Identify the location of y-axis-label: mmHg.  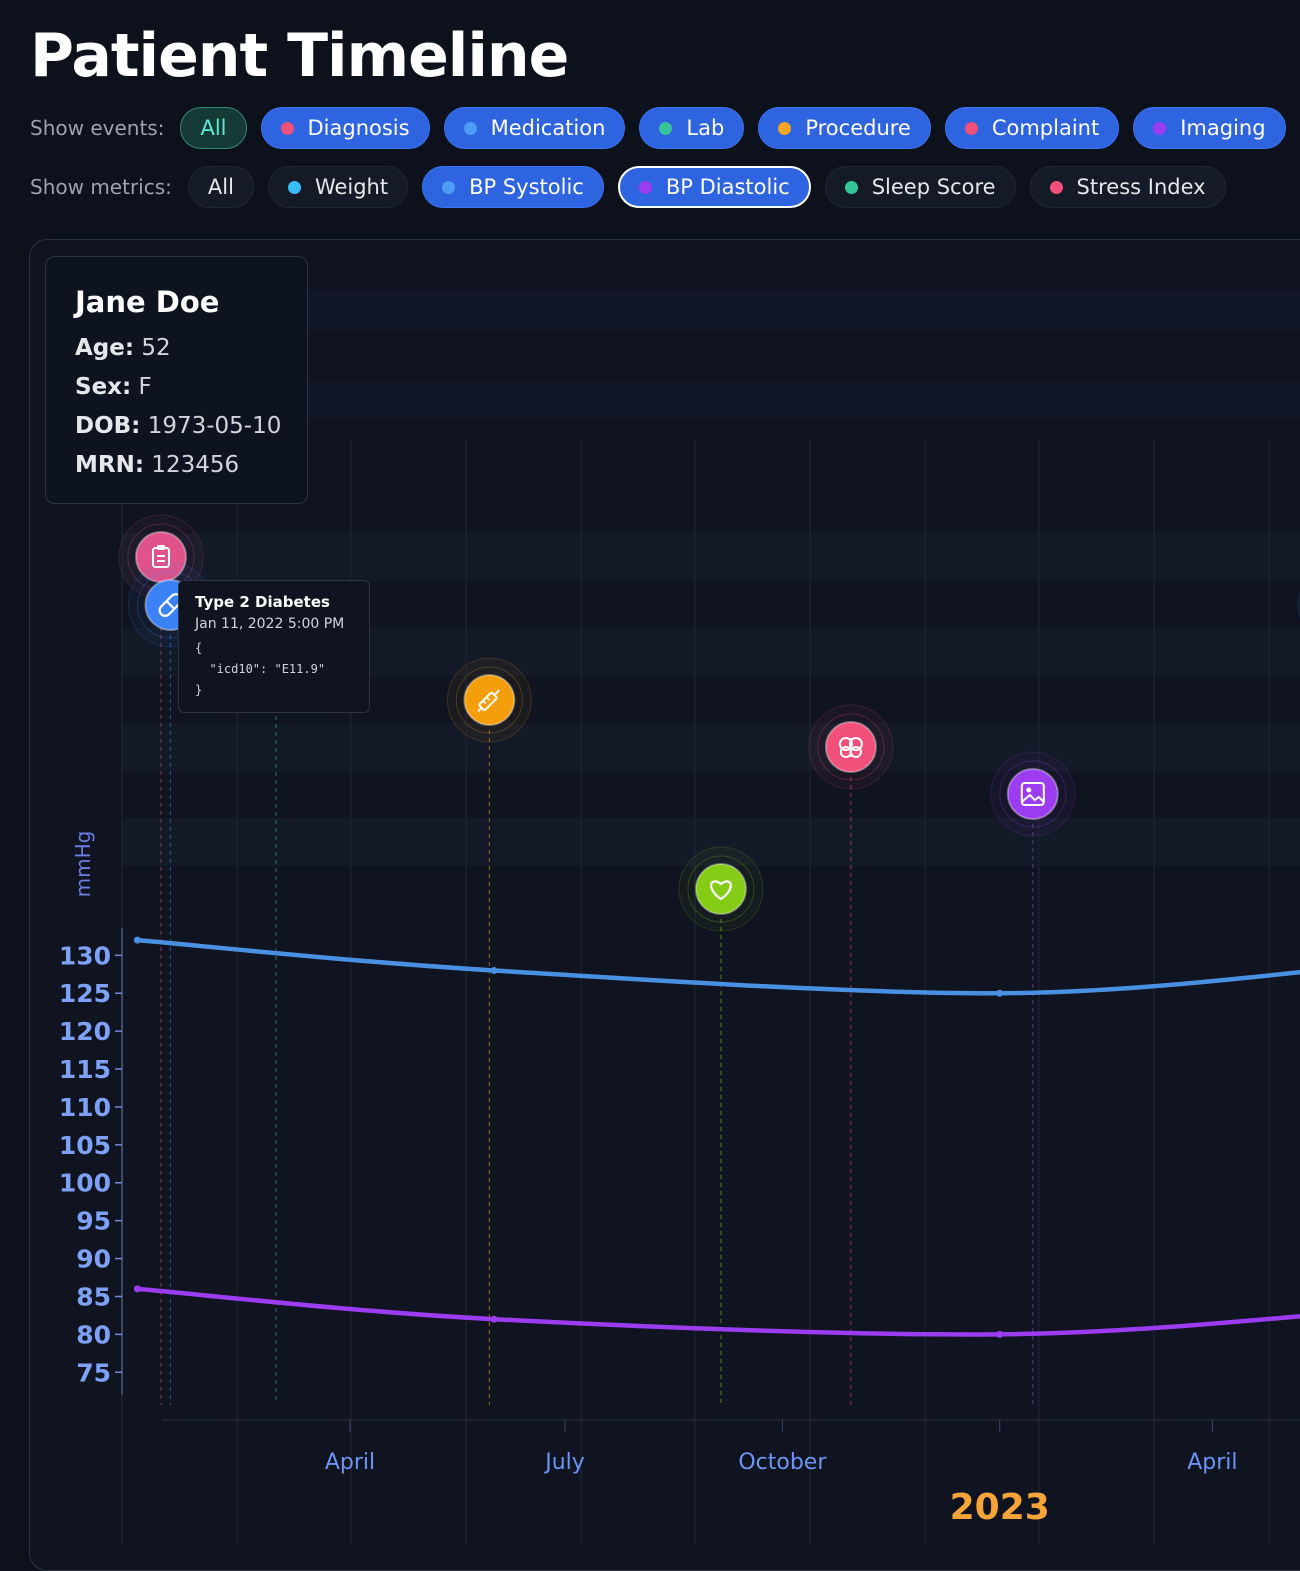
(83, 864).